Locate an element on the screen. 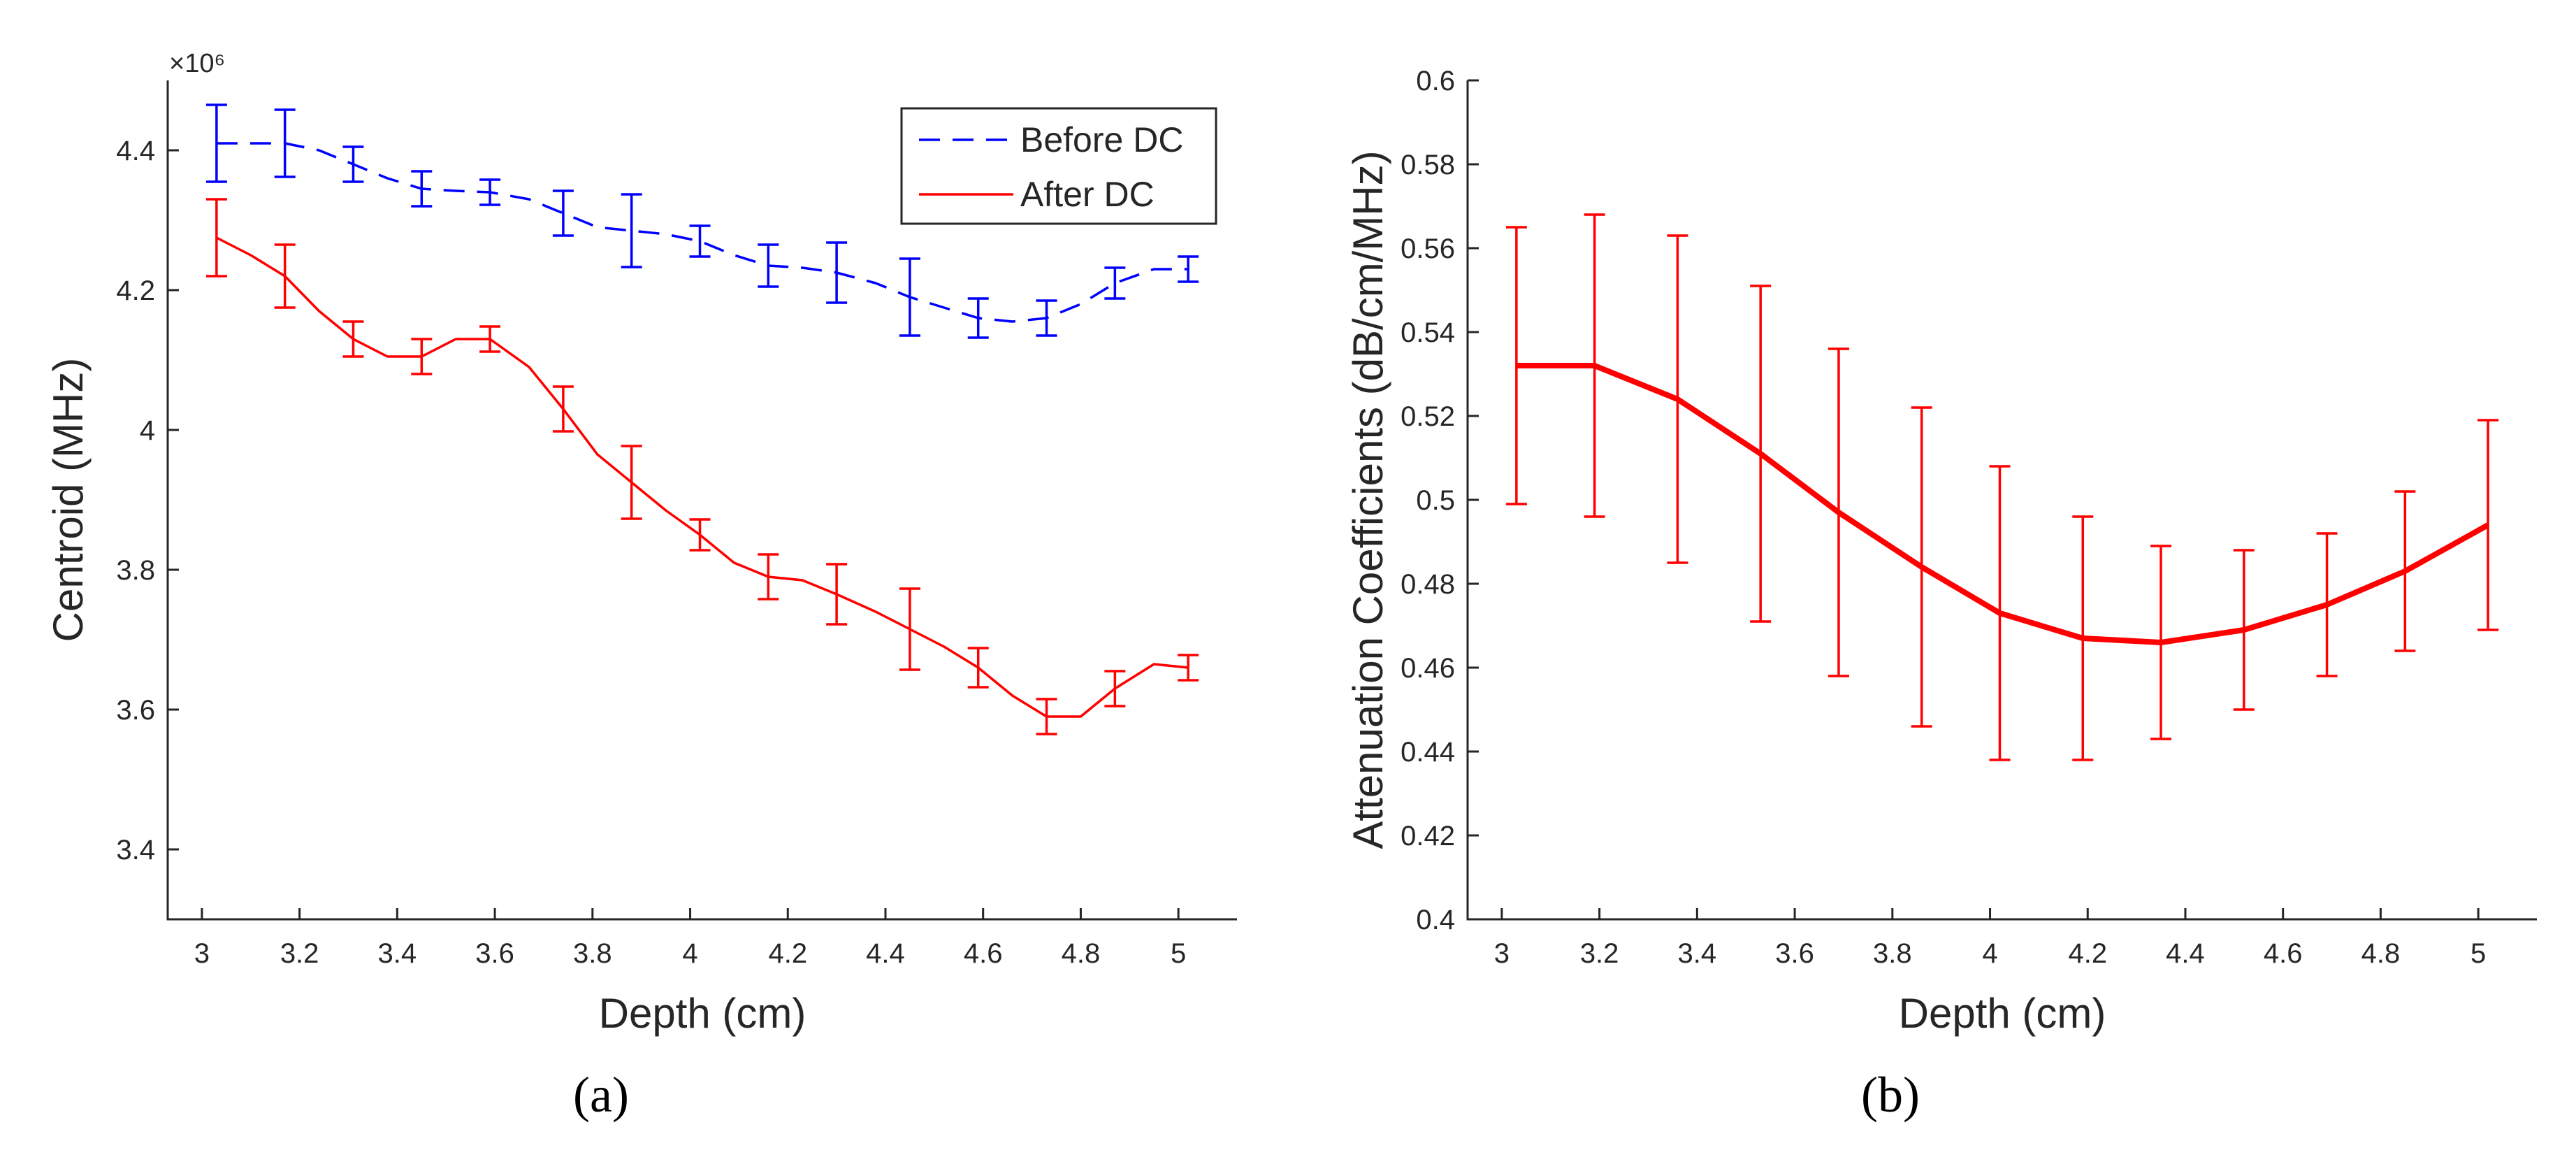  chart-b-xtick-label: 4 is located at coordinates (1990, 953).